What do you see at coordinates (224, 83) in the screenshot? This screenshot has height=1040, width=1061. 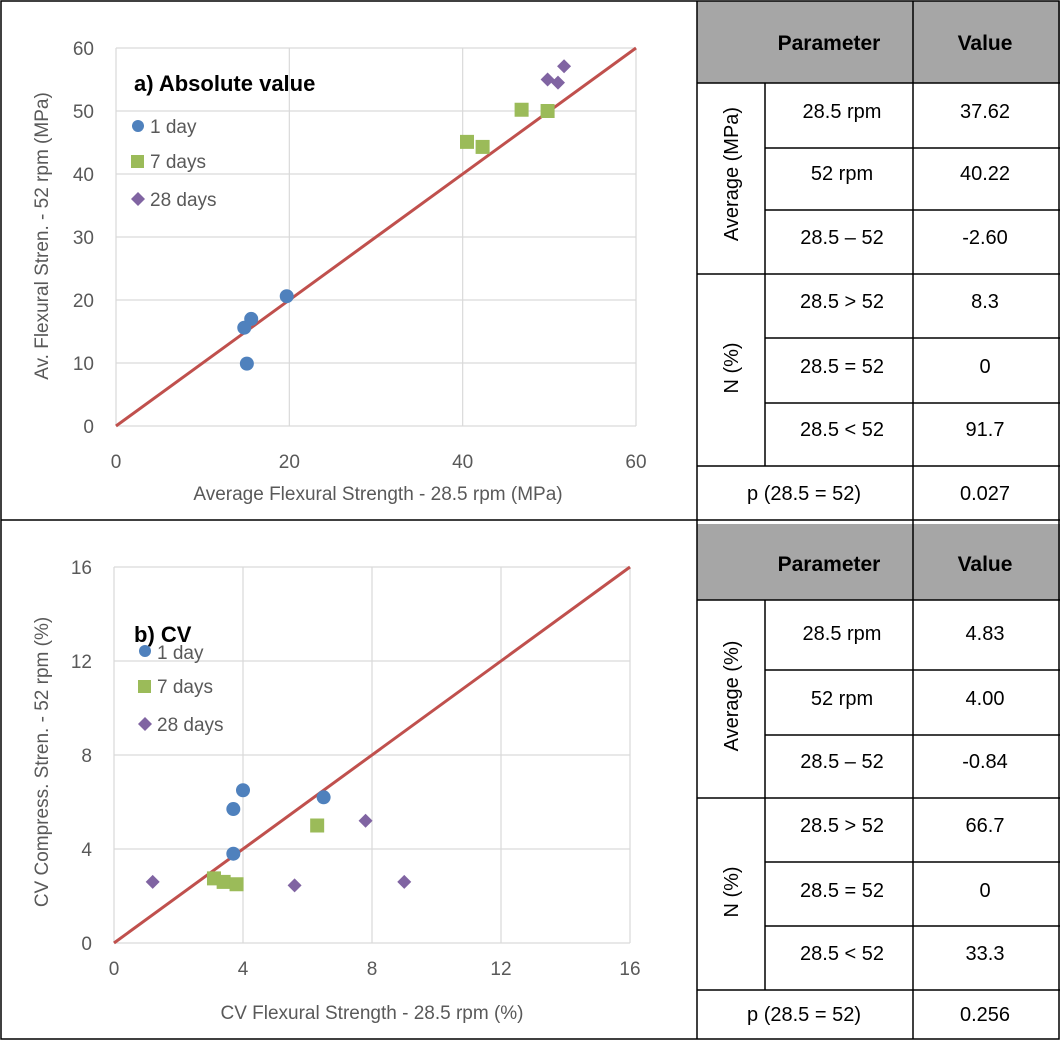 I see `chart-title-a: a) Absolute value` at bounding box center [224, 83].